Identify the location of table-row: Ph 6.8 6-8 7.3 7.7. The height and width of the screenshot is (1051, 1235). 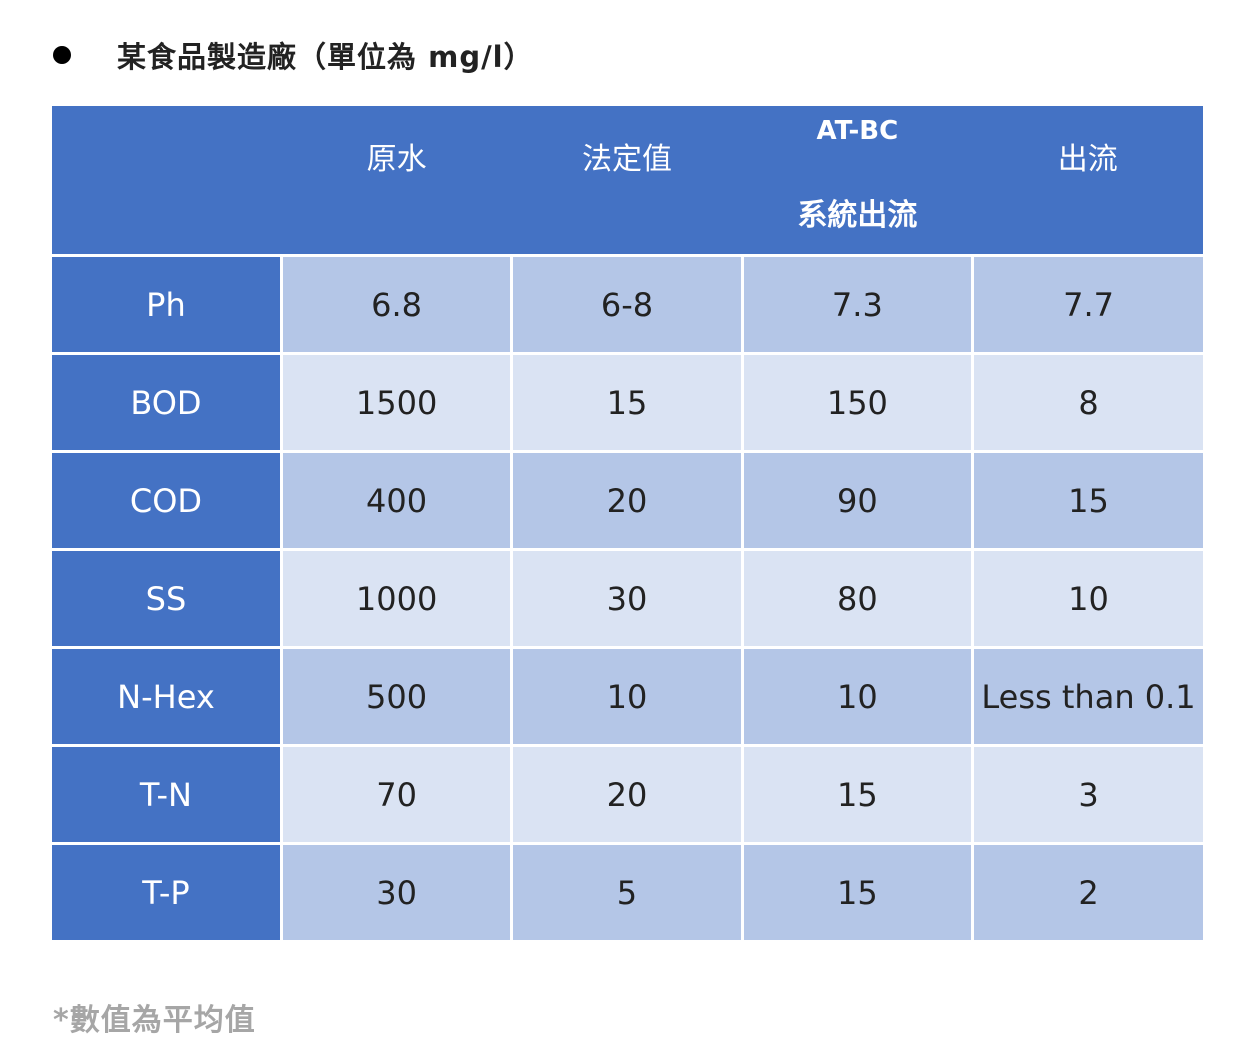
(627, 304).